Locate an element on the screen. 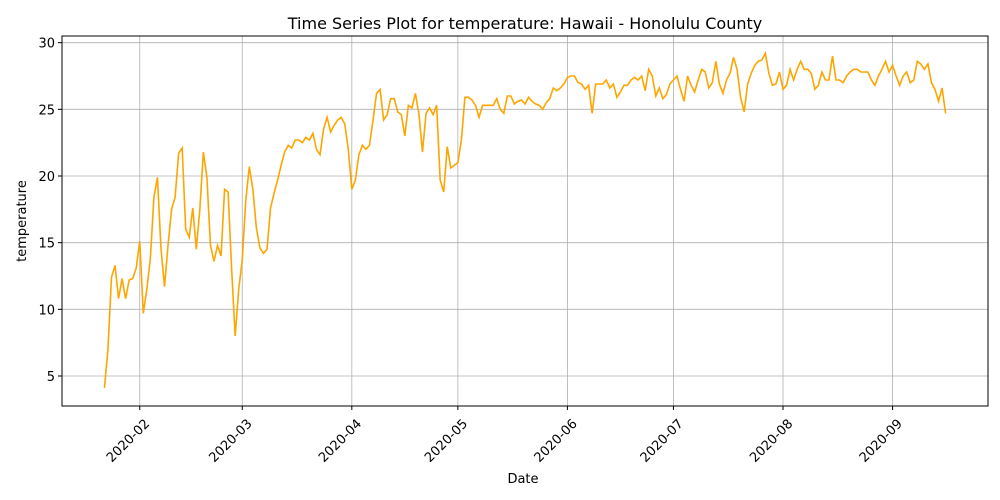 This screenshot has width=1000, height=500. y-axis-label: temperature is located at coordinates (22, 221).